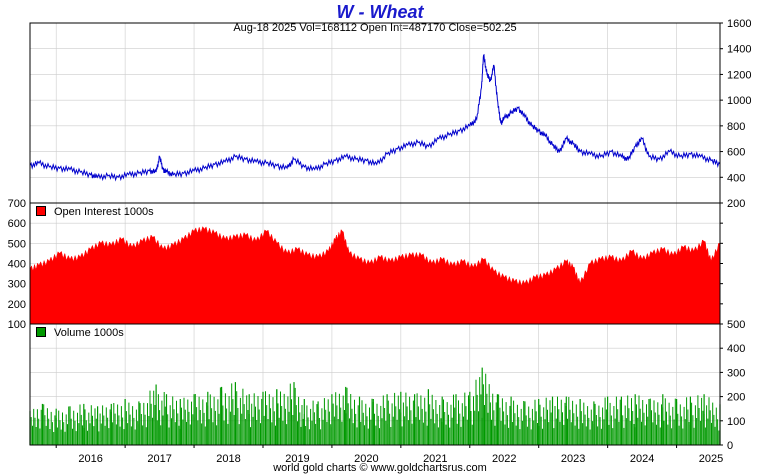  I want to click on x-tick-label: 2025, so click(711, 459).